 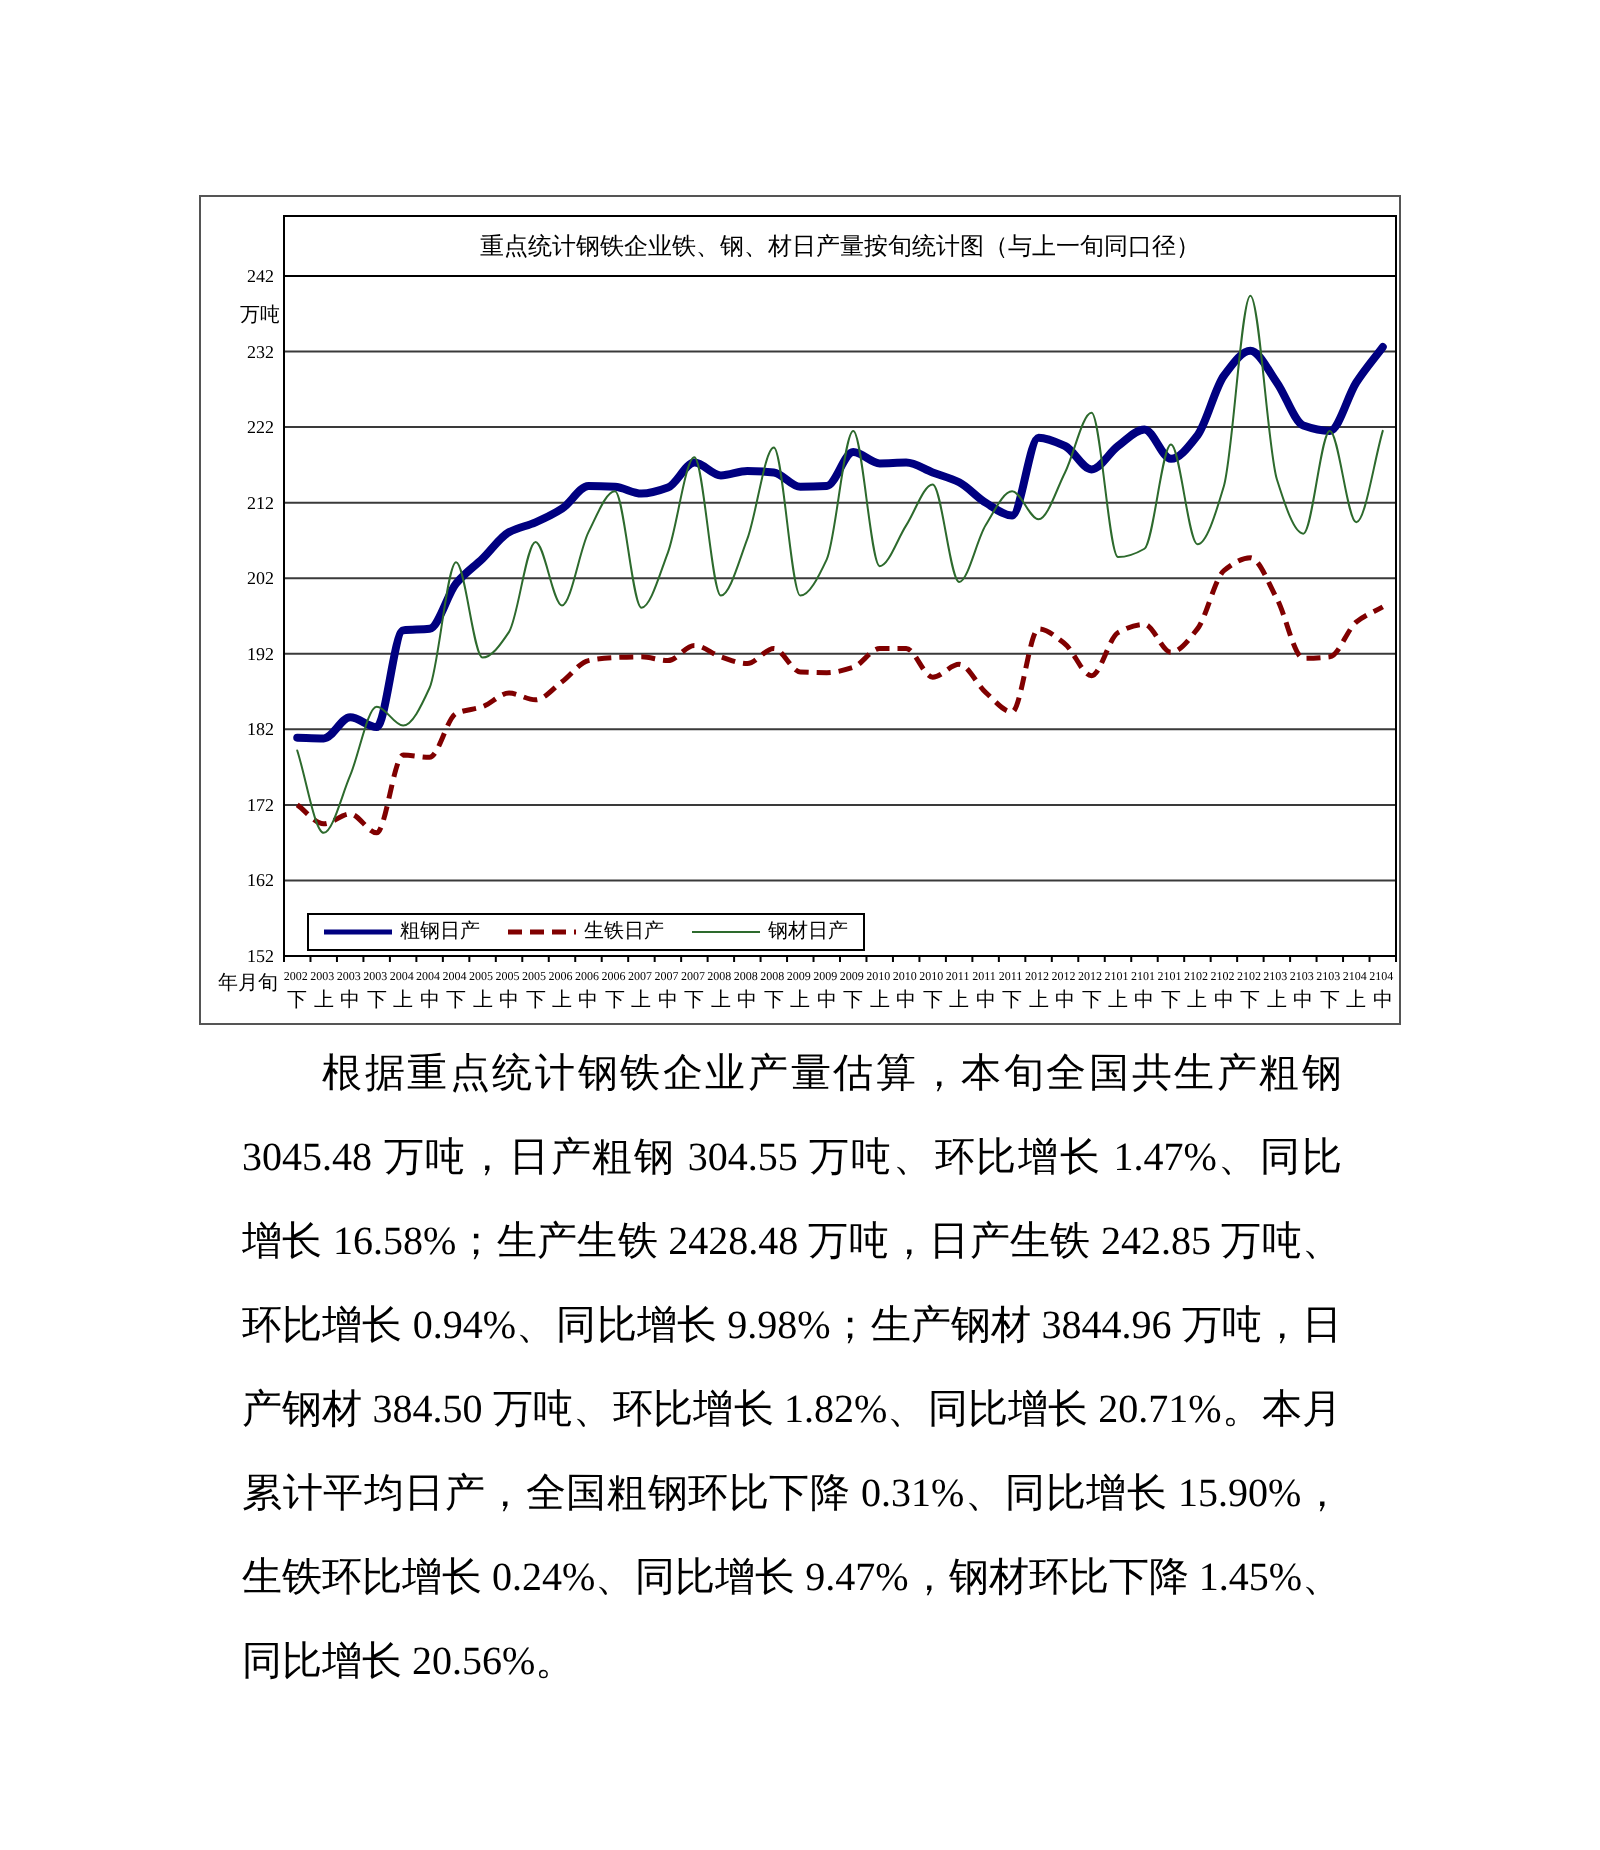 What do you see at coordinates (260, 804) in the screenshot?
I see `y-tick-label: 172` at bounding box center [260, 804].